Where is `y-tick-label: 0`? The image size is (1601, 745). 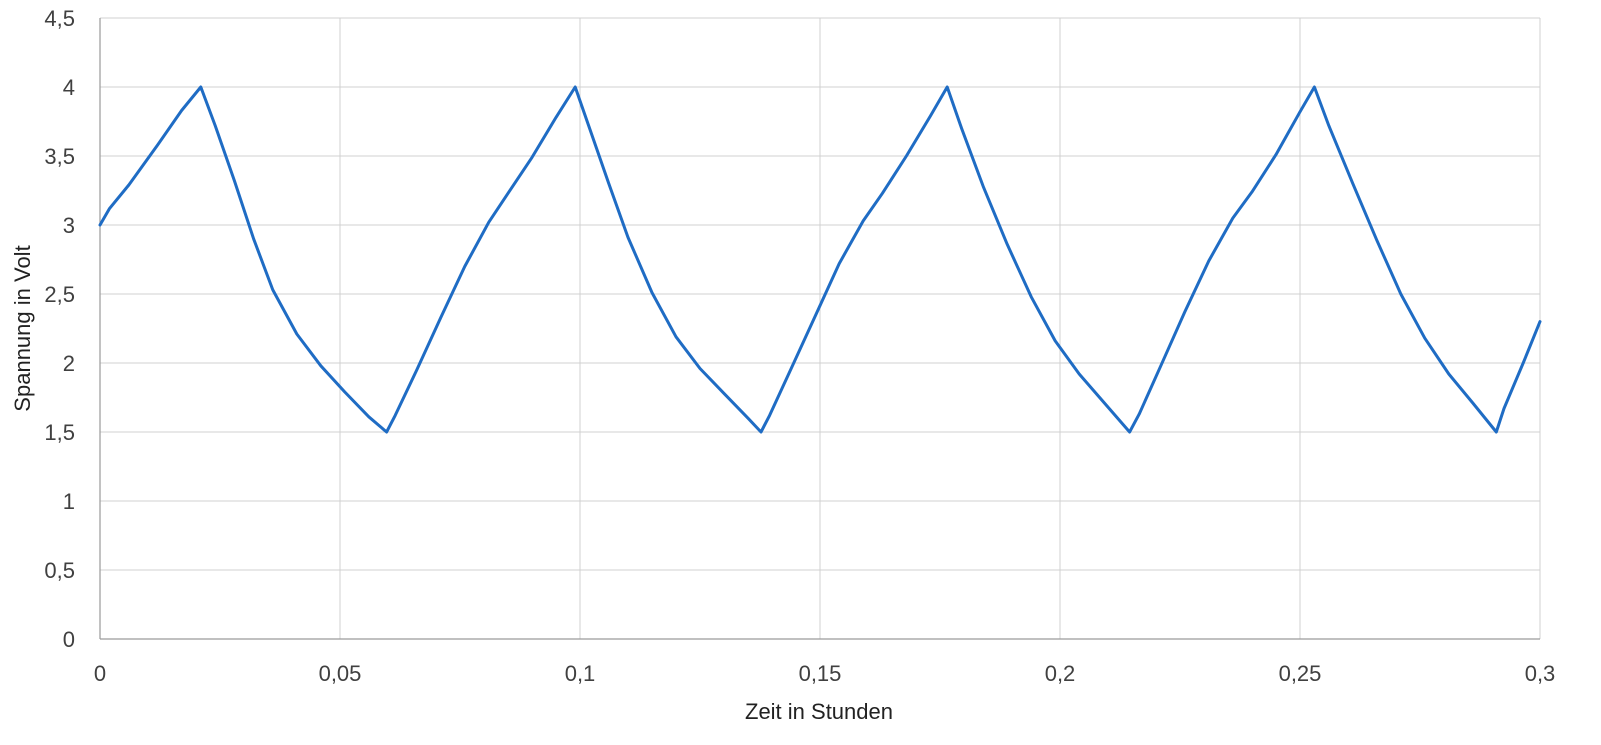
y-tick-label: 0 is located at coordinates (69, 639).